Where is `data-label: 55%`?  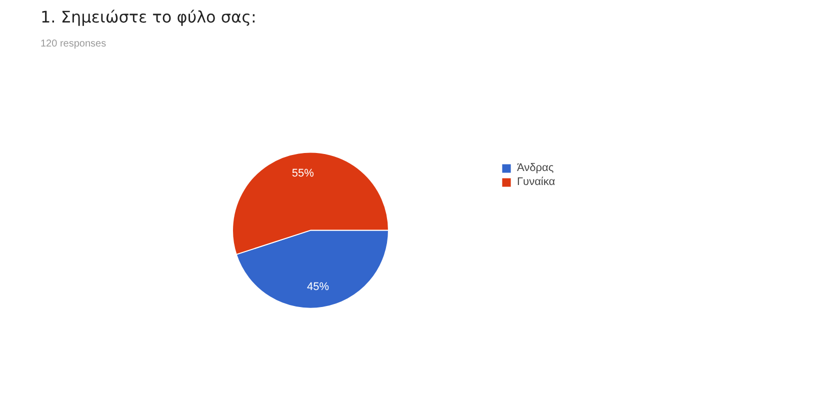 data-label: 55% is located at coordinates (303, 174).